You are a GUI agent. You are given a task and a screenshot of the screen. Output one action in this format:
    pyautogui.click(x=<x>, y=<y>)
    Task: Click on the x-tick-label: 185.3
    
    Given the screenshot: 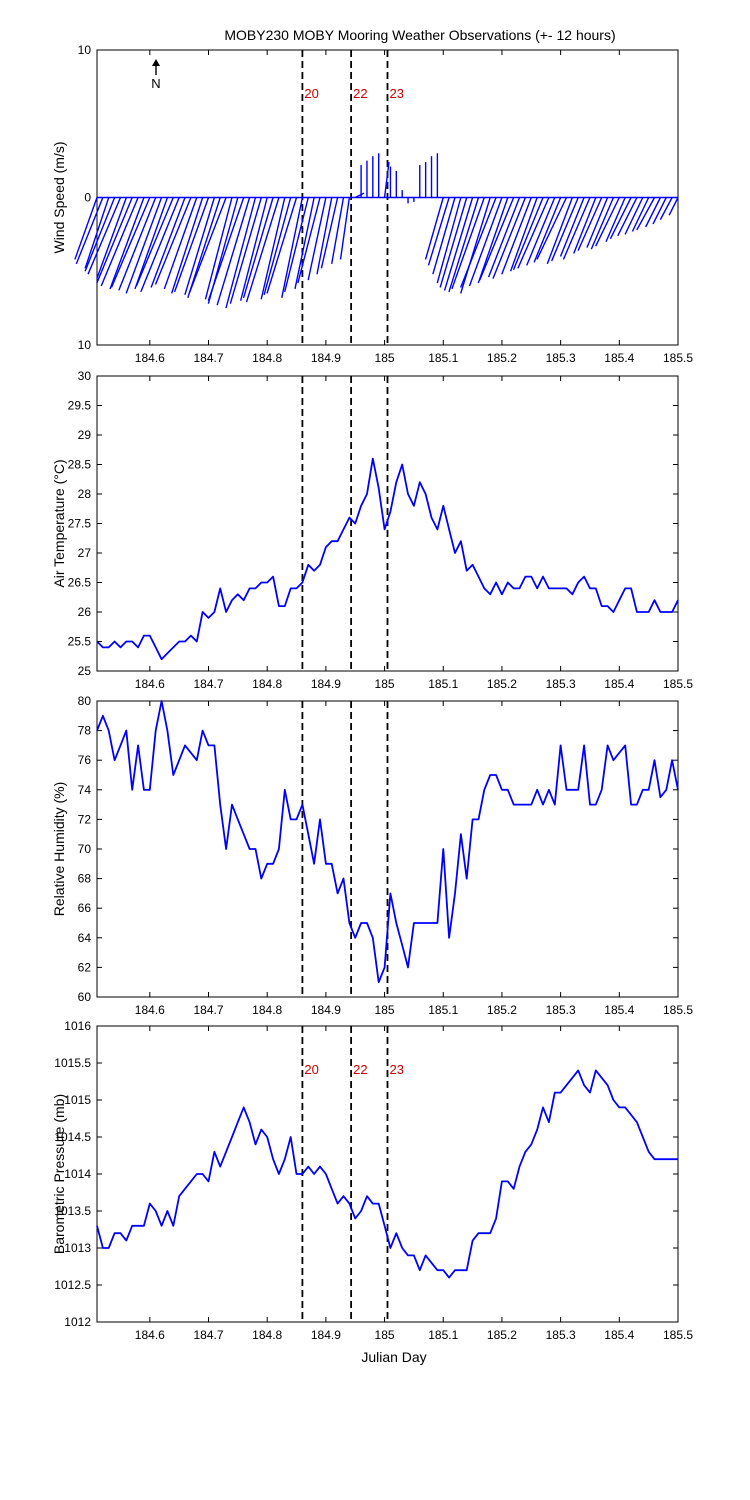 What is the action you would take?
    pyautogui.click(x=561, y=1335)
    